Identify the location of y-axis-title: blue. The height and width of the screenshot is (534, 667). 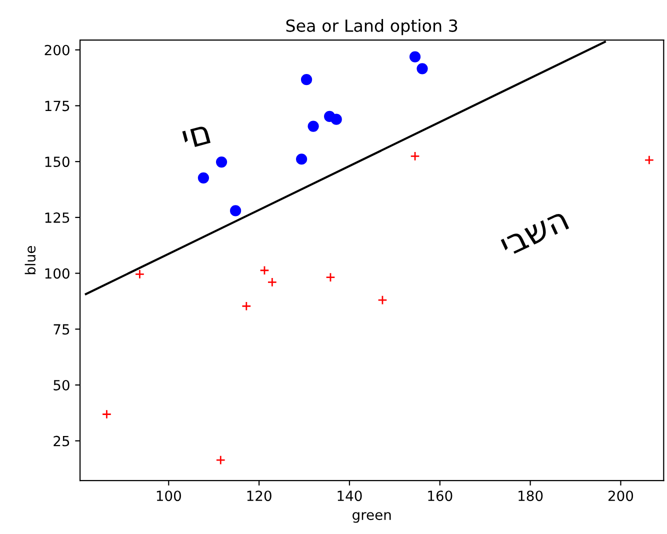
(30, 260).